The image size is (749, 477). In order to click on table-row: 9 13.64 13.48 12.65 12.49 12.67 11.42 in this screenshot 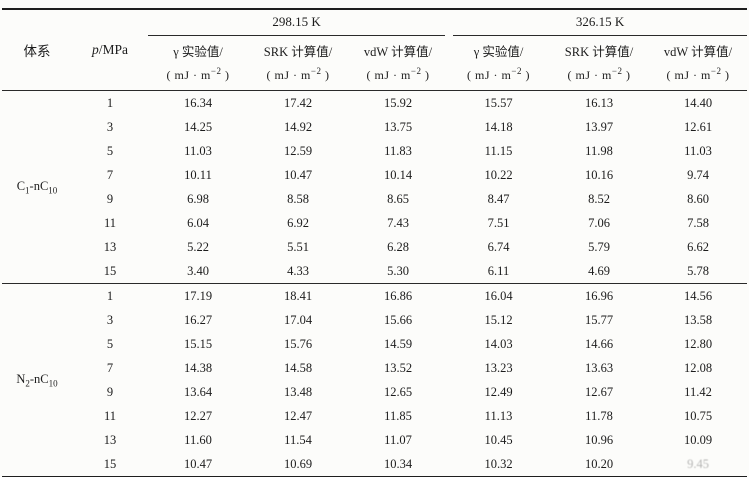, I will do `click(374, 392)`.